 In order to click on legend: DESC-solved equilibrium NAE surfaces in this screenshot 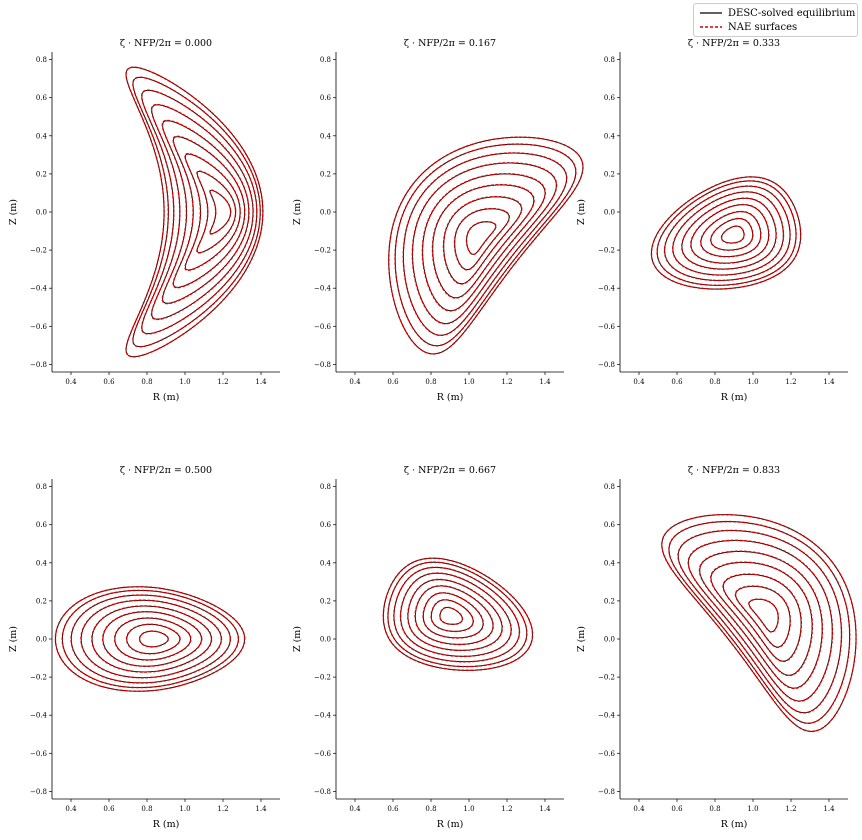, I will do `click(775, 20)`.